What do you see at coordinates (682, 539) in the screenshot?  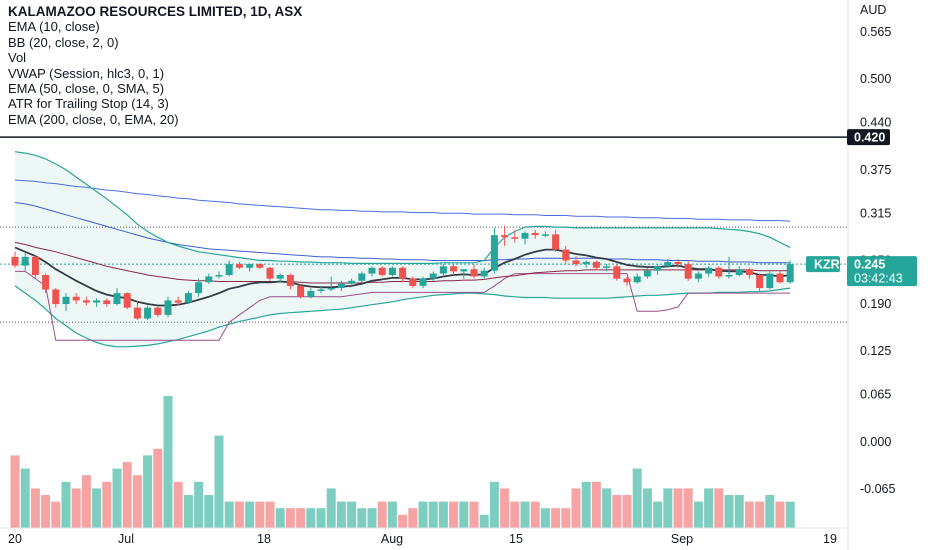 I see `time-tick-label: Sep` at bounding box center [682, 539].